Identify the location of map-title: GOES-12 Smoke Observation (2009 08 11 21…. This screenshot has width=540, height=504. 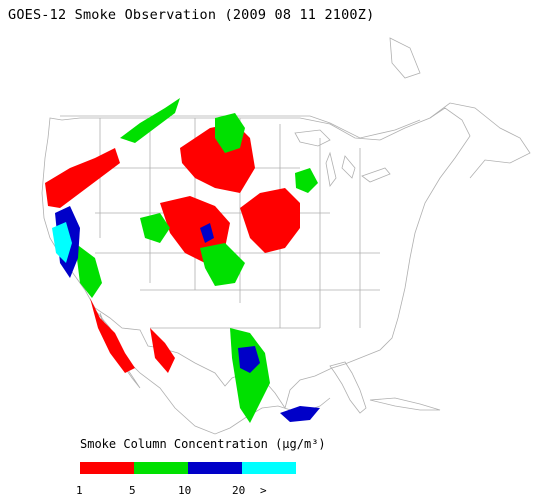
(191, 15).